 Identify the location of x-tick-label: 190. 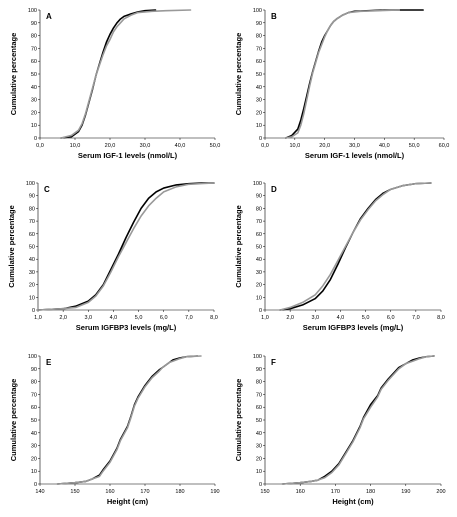
(214, 492).